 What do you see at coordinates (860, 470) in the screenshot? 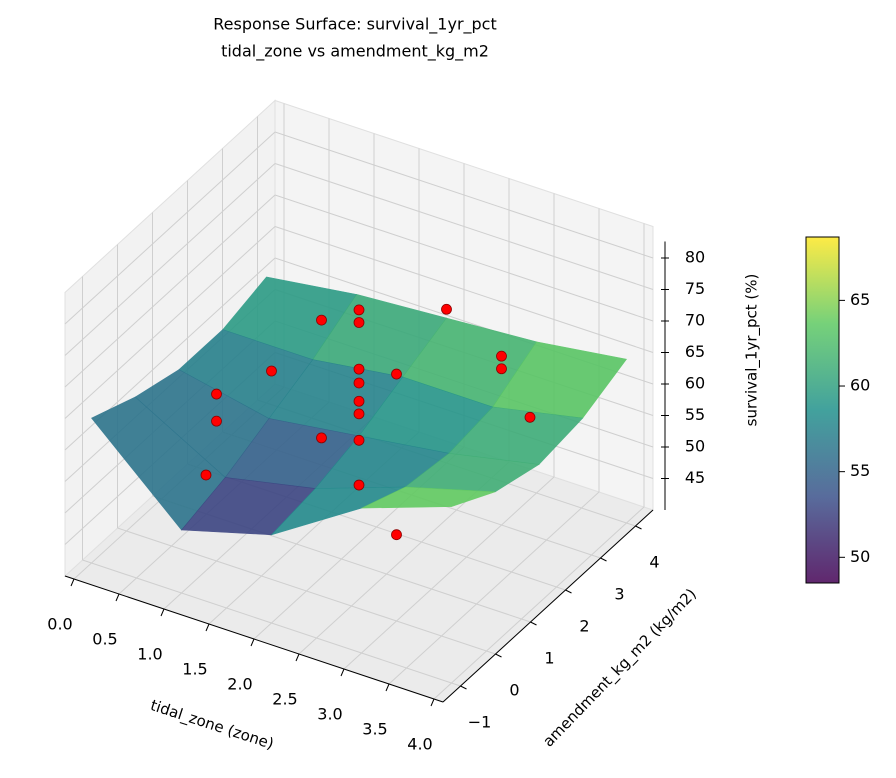
I see `colorbar-tick-label: 55` at bounding box center [860, 470].